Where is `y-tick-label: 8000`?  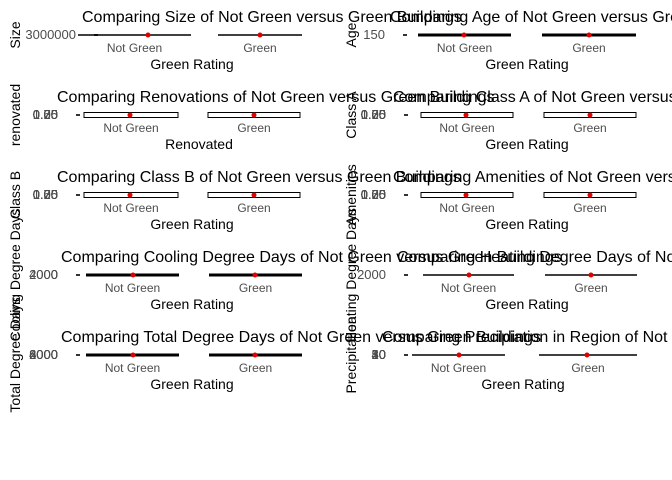
y-tick-label: 8000 is located at coordinates (43, 354).